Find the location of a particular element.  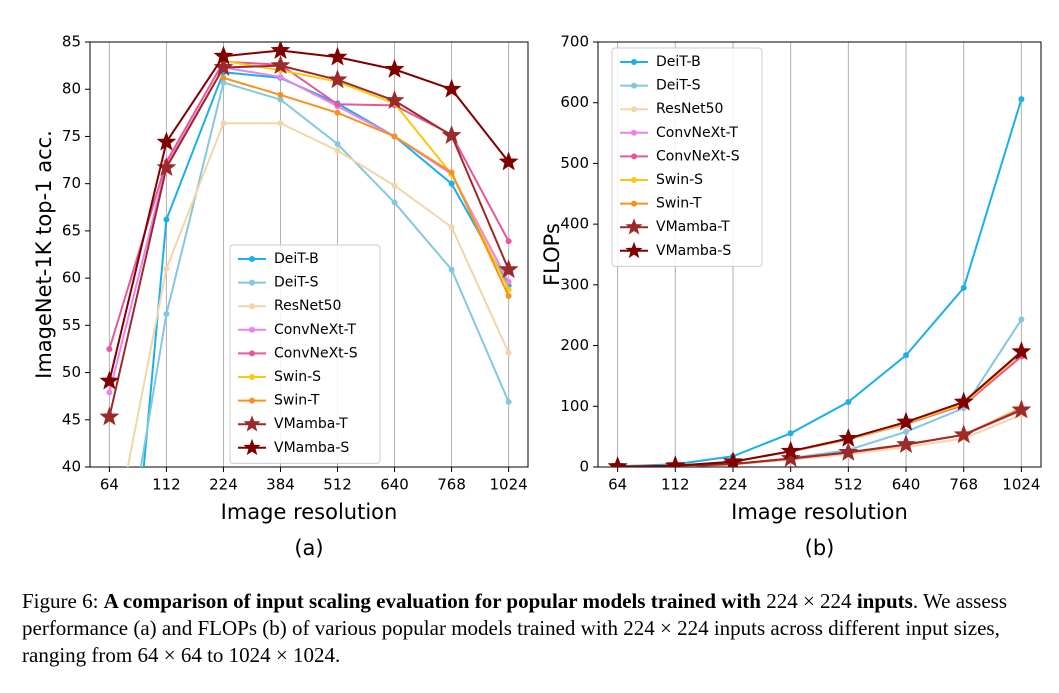

legend-label: Swin-S is located at coordinates (297, 377).